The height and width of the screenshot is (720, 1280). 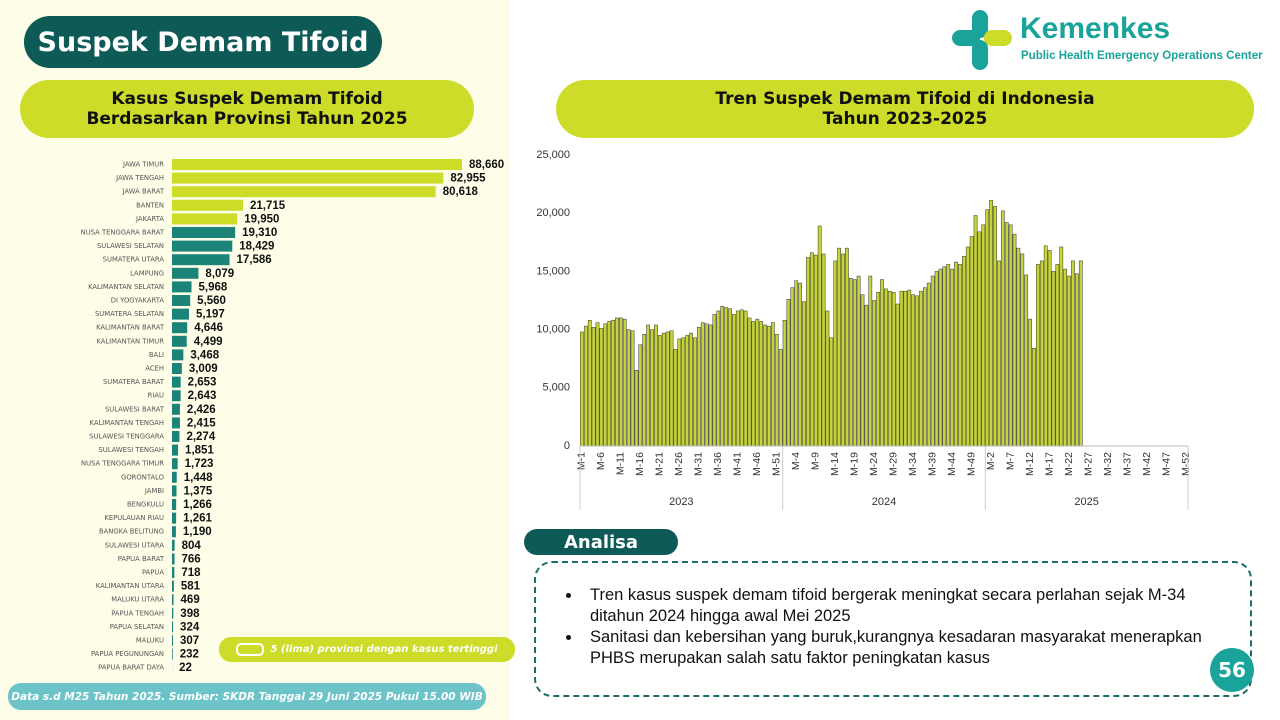 What do you see at coordinates (219, 274) in the screenshot?
I see `value-label: 8,079` at bounding box center [219, 274].